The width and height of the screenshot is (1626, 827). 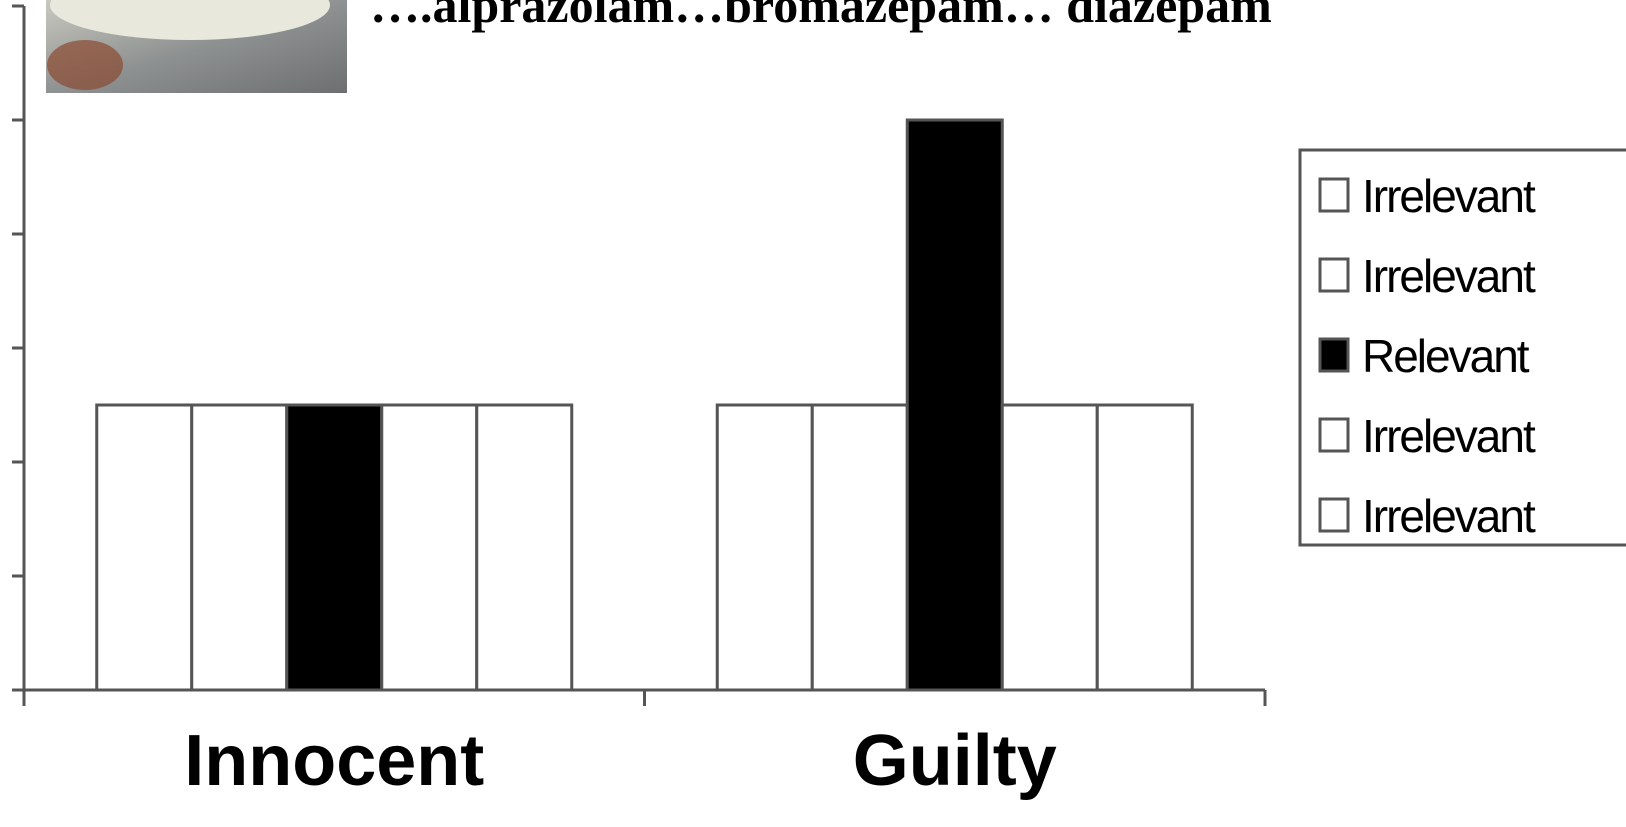 I want to click on legend-box, so click(x=1462, y=347).